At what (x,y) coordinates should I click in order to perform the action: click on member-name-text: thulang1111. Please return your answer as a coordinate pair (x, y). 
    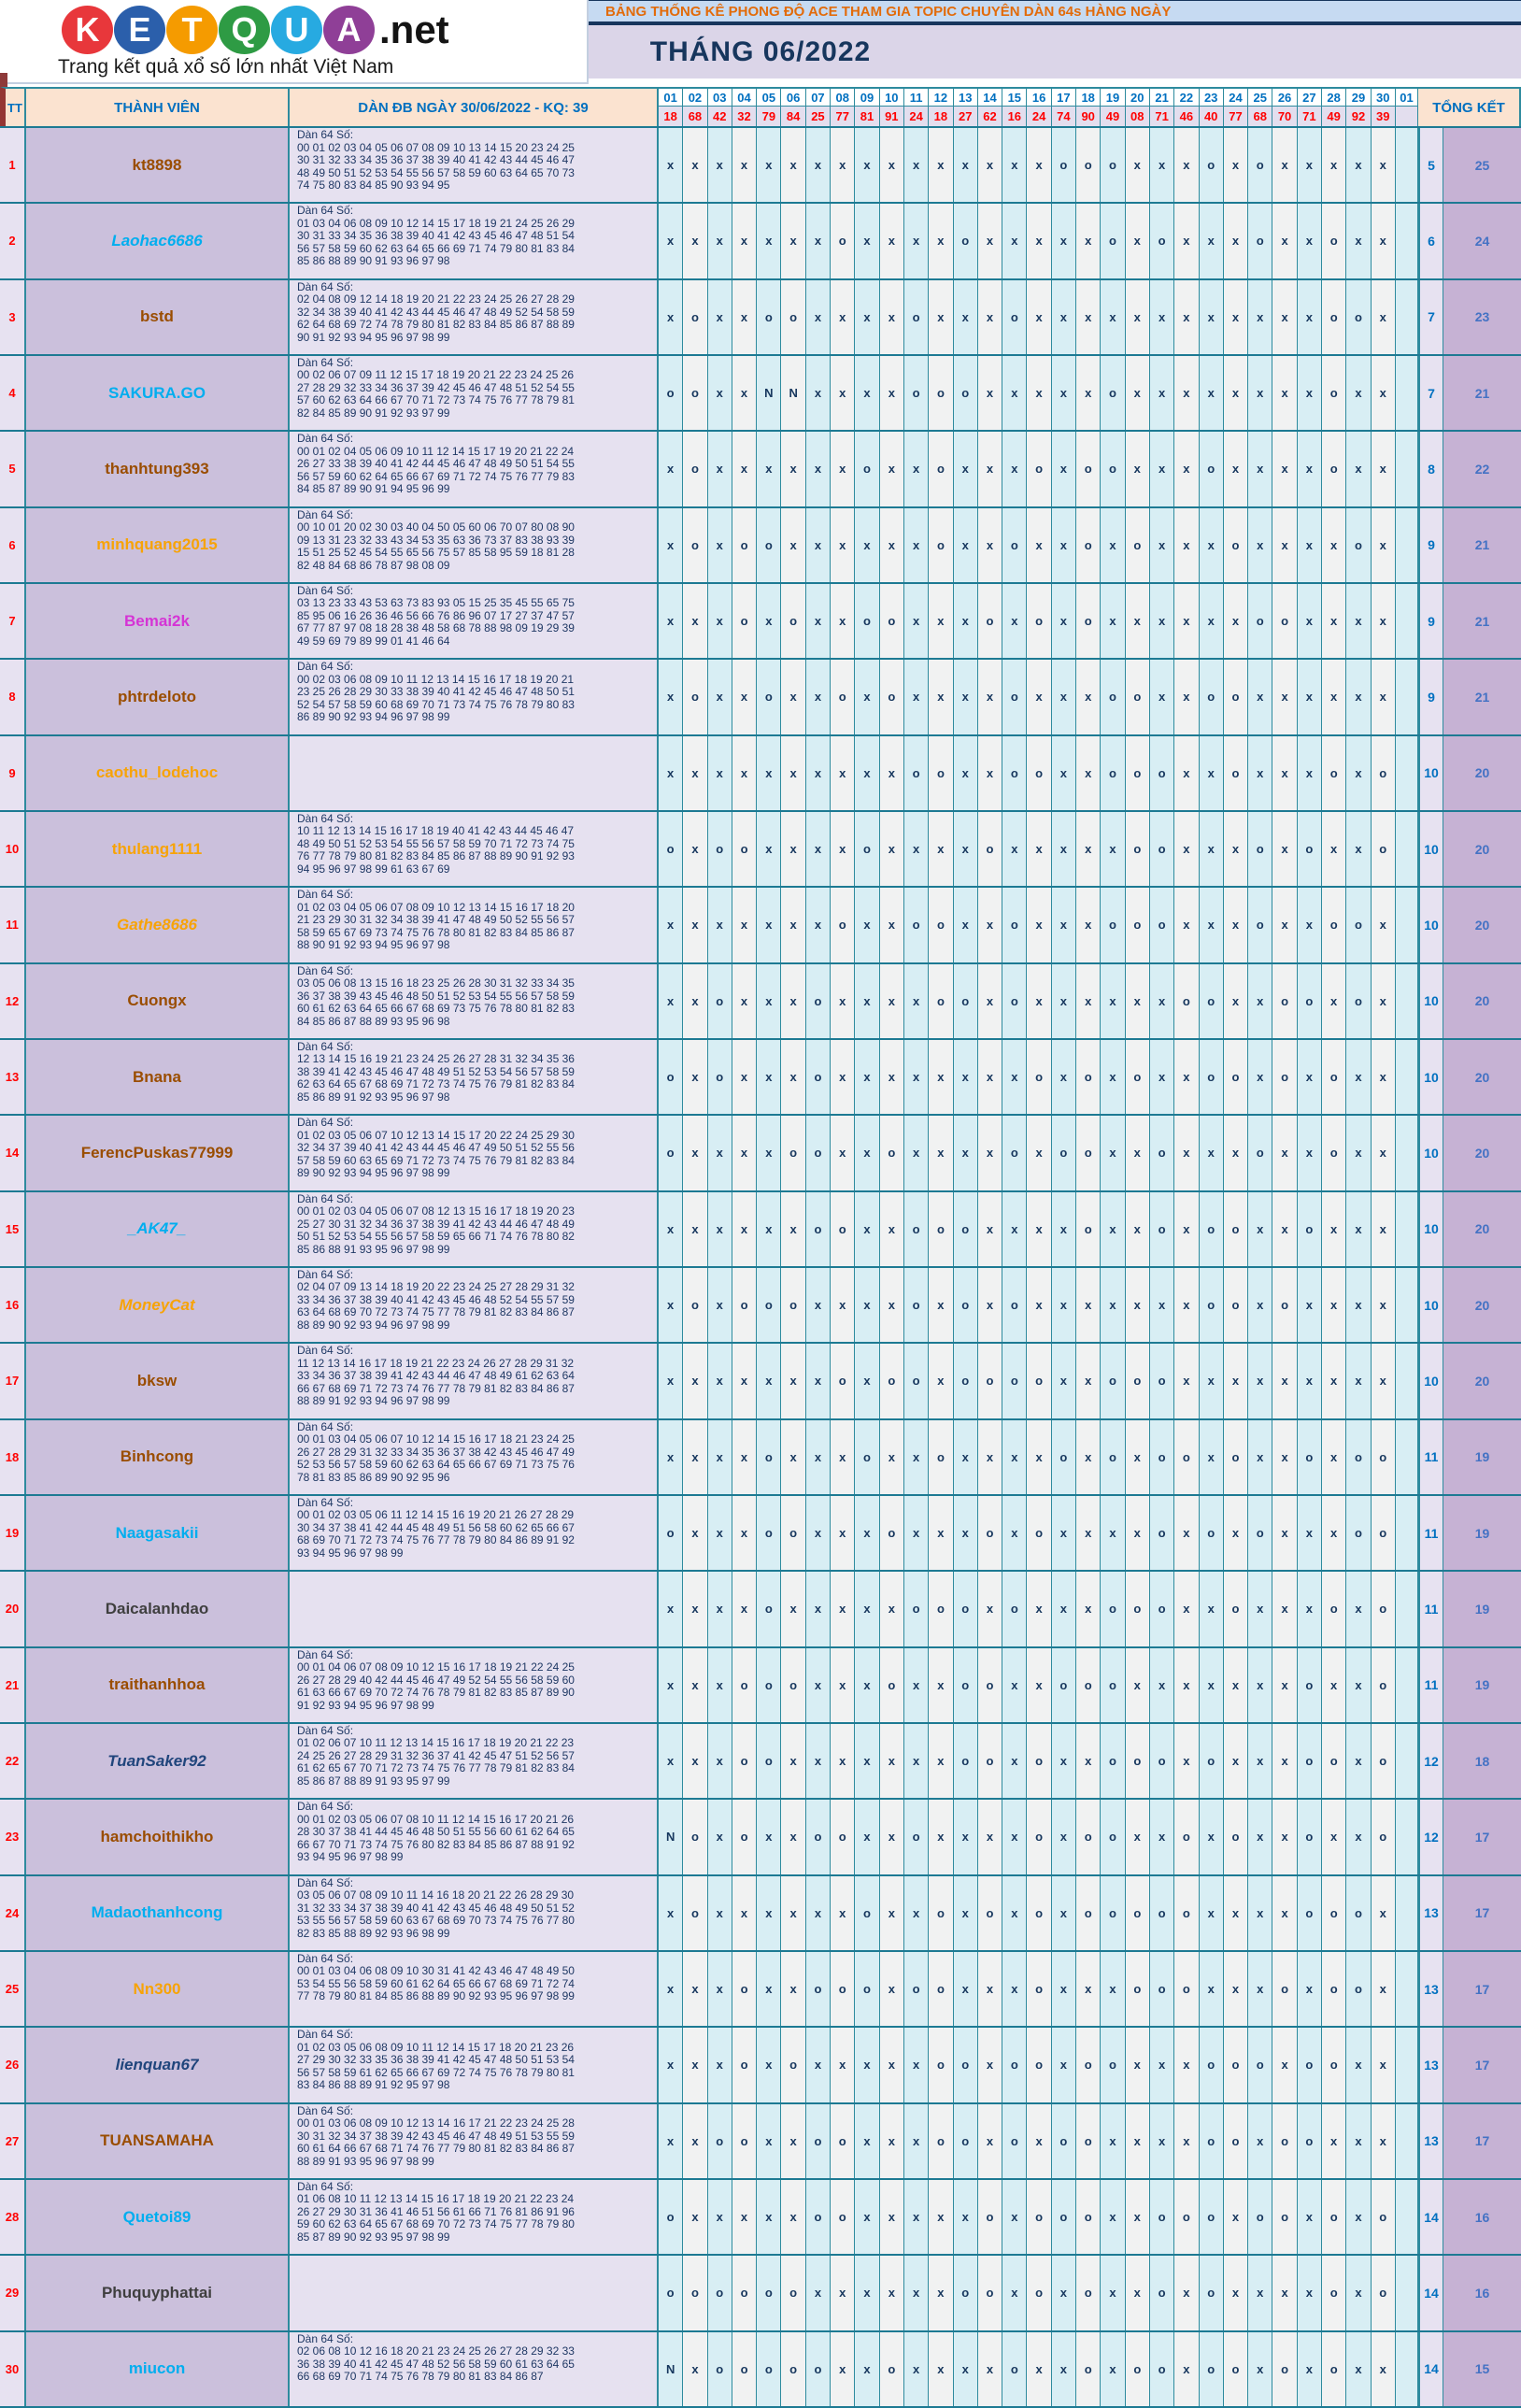
    Looking at the image, I should click on (157, 848).